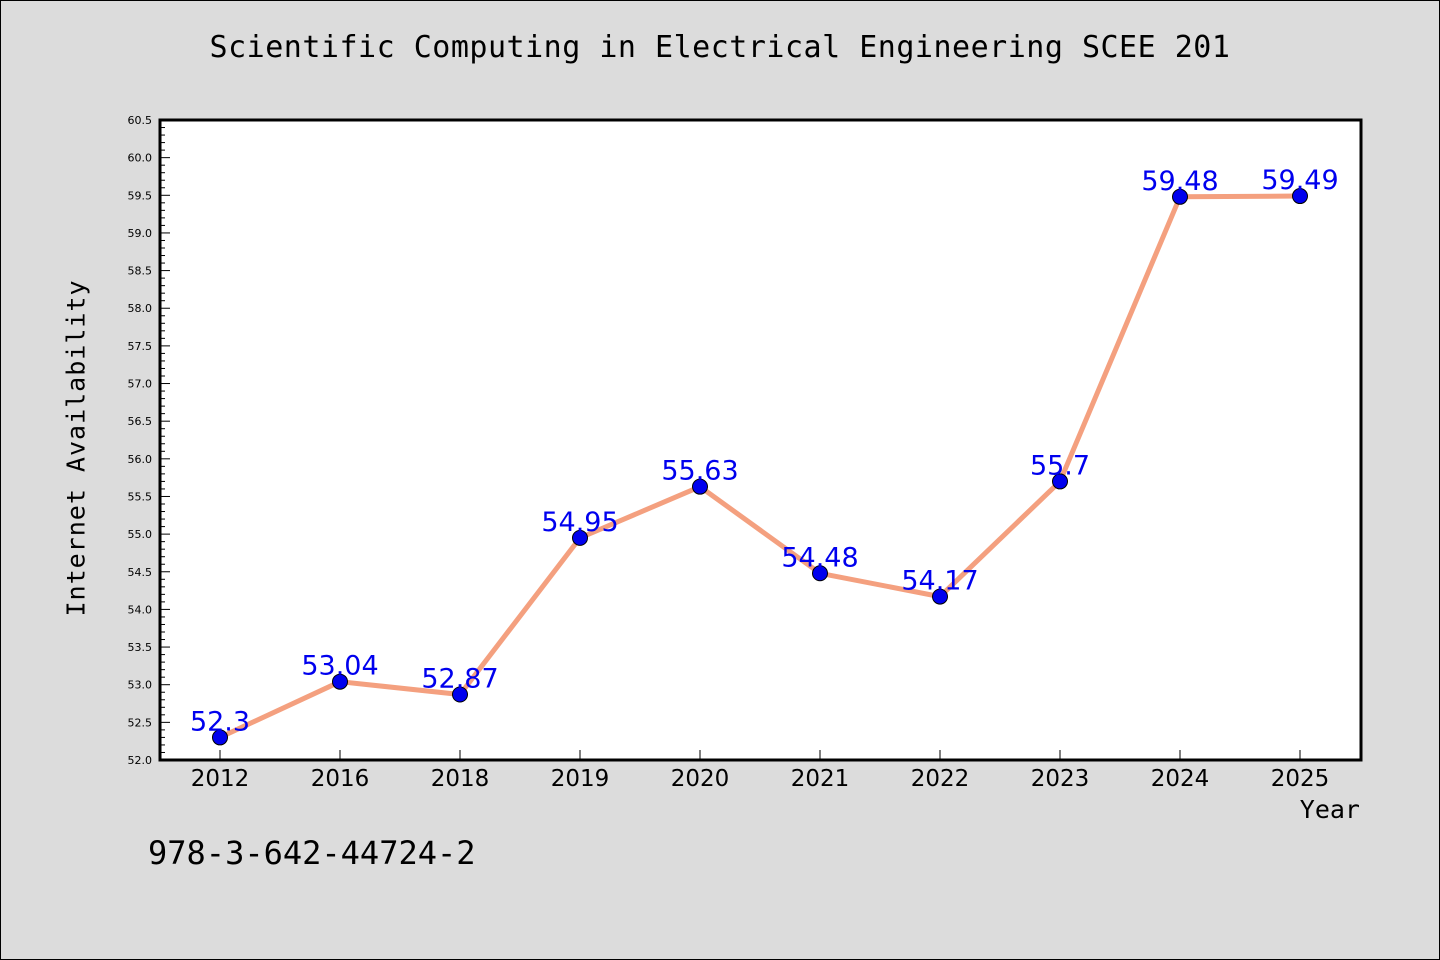 The image size is (1440, 960). I want to click on x-tick-label: 2018, so click(460, 779).